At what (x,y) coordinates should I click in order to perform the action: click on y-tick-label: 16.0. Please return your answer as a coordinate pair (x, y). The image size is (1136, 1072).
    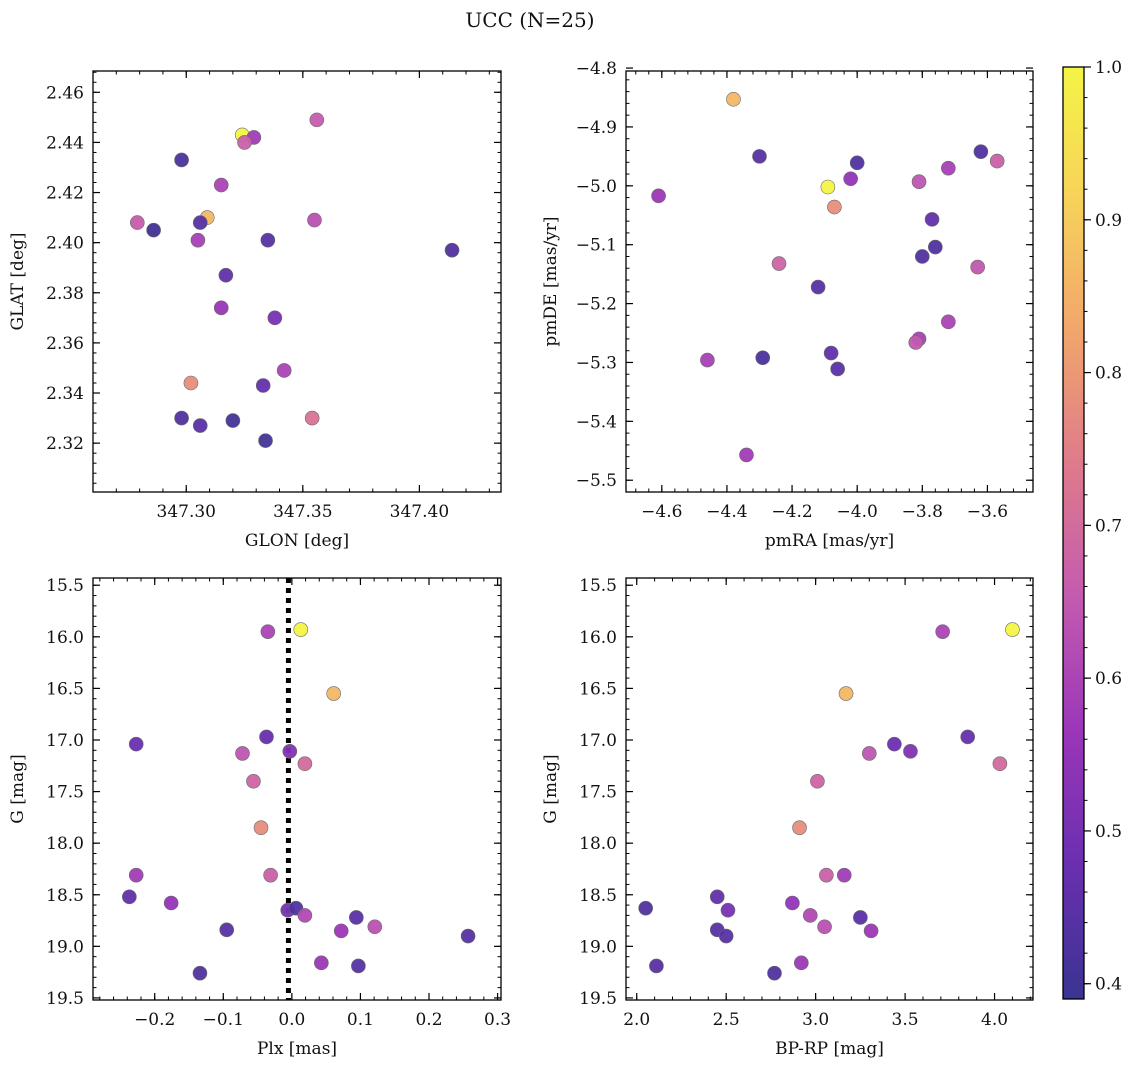
    Looking at the image, I should click on (65, 638).